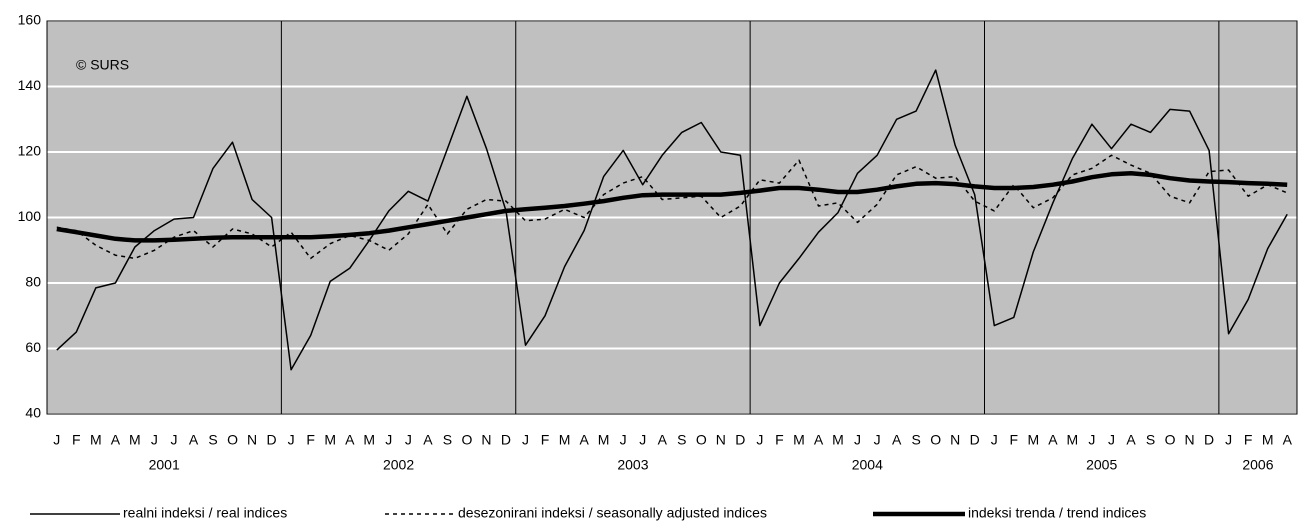 This screenshot has height=525, width=1300. I want to click on series-line, so click(672, 207).